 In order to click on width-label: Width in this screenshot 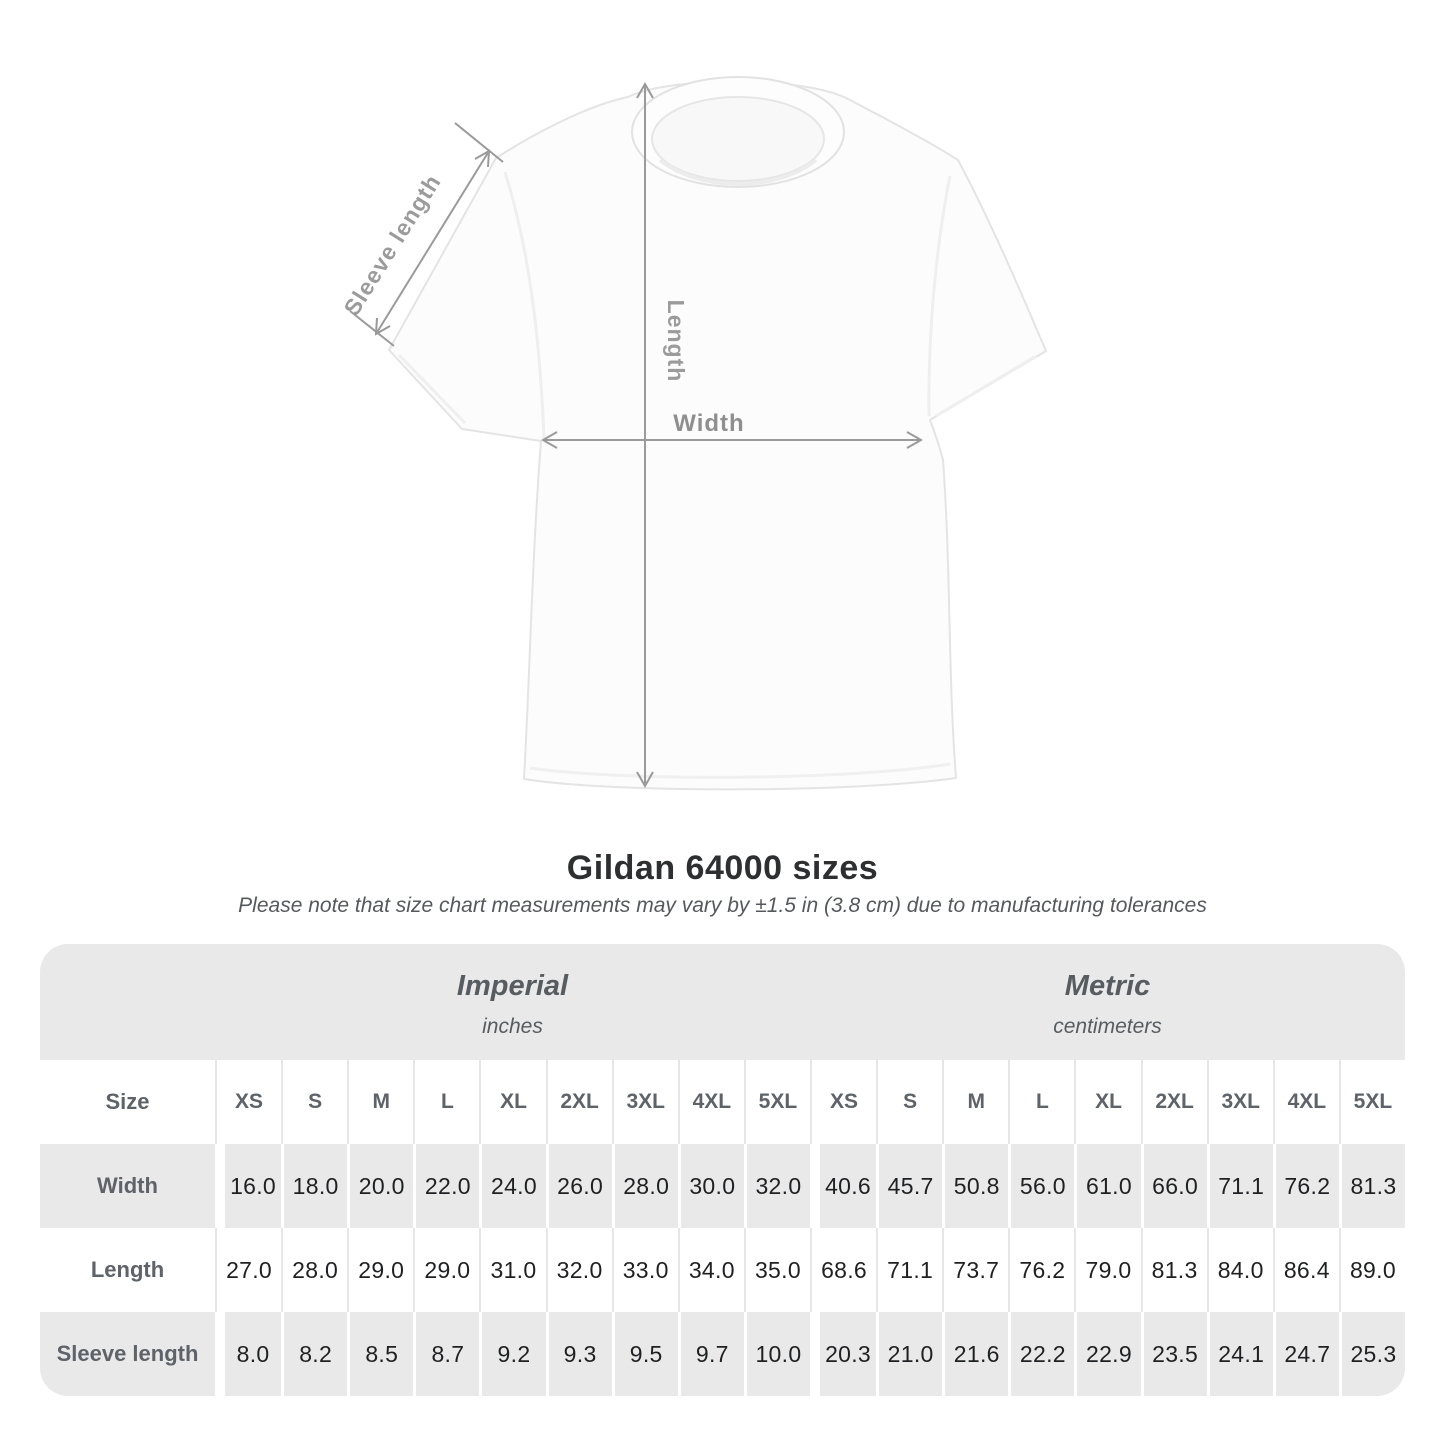, I will do `click(708, 423)`.